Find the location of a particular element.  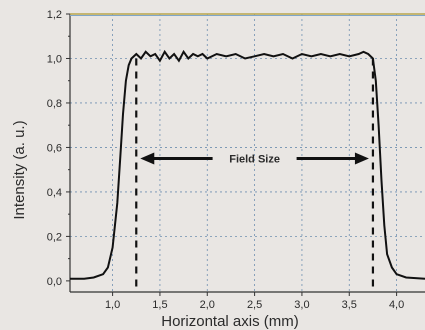

y-tick-label: 1,0 is located at coordinates (54, 59).